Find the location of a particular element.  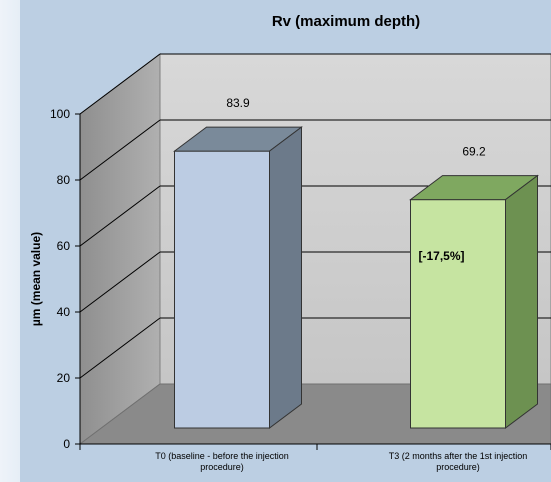

y-tick-label: 40 is located at coordinates (64, 312).